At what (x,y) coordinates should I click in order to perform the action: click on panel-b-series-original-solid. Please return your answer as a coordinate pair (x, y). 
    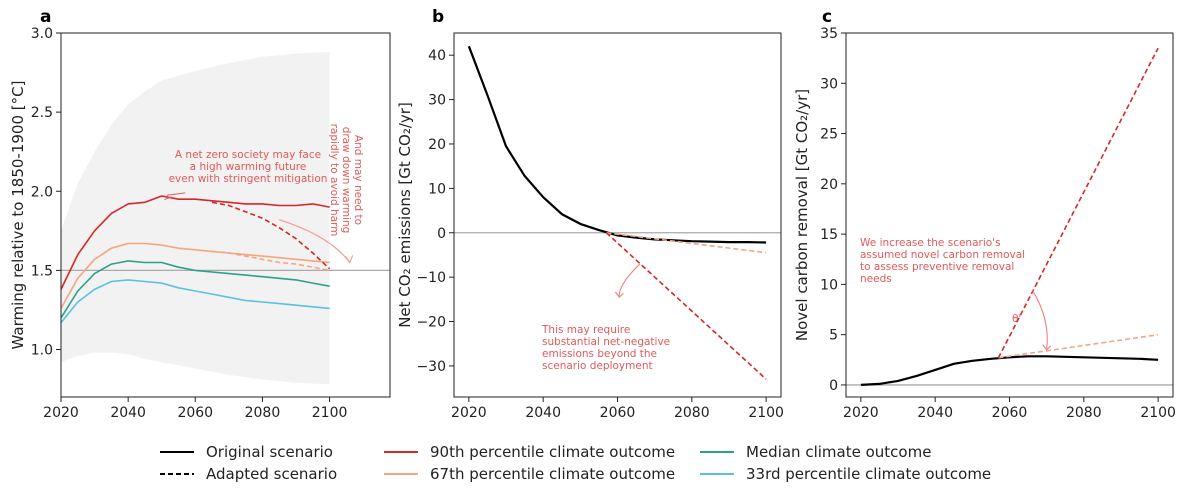
    Looking at the image, I should click on (617, 144).